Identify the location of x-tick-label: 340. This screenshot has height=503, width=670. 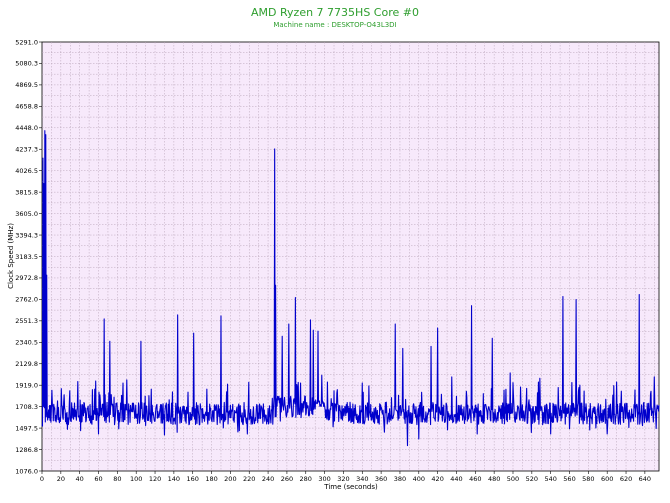
(362, 479).